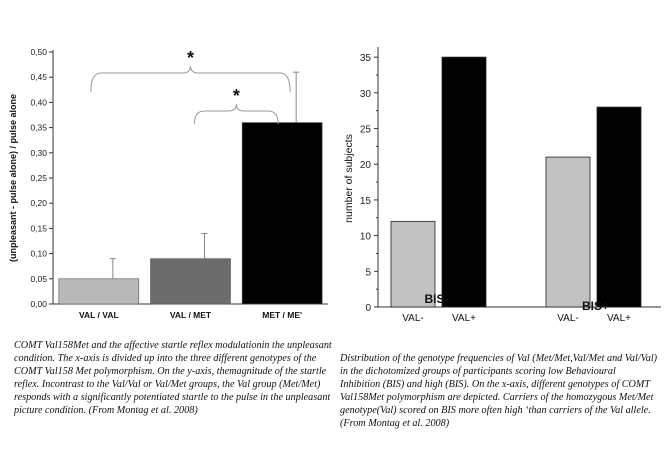 The width and height of the screenshot is (665, 453). Describe the element at coordinates (366, 58) in the screenshot. I see `y-tick-label: 35` at that location.